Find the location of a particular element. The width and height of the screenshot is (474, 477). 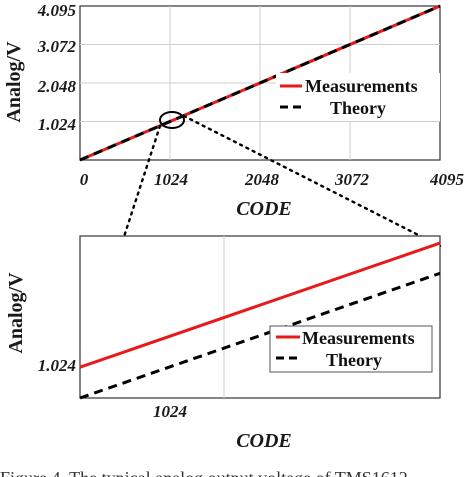

top-legend: Measurements Theory is located at coordinates (358, 97).